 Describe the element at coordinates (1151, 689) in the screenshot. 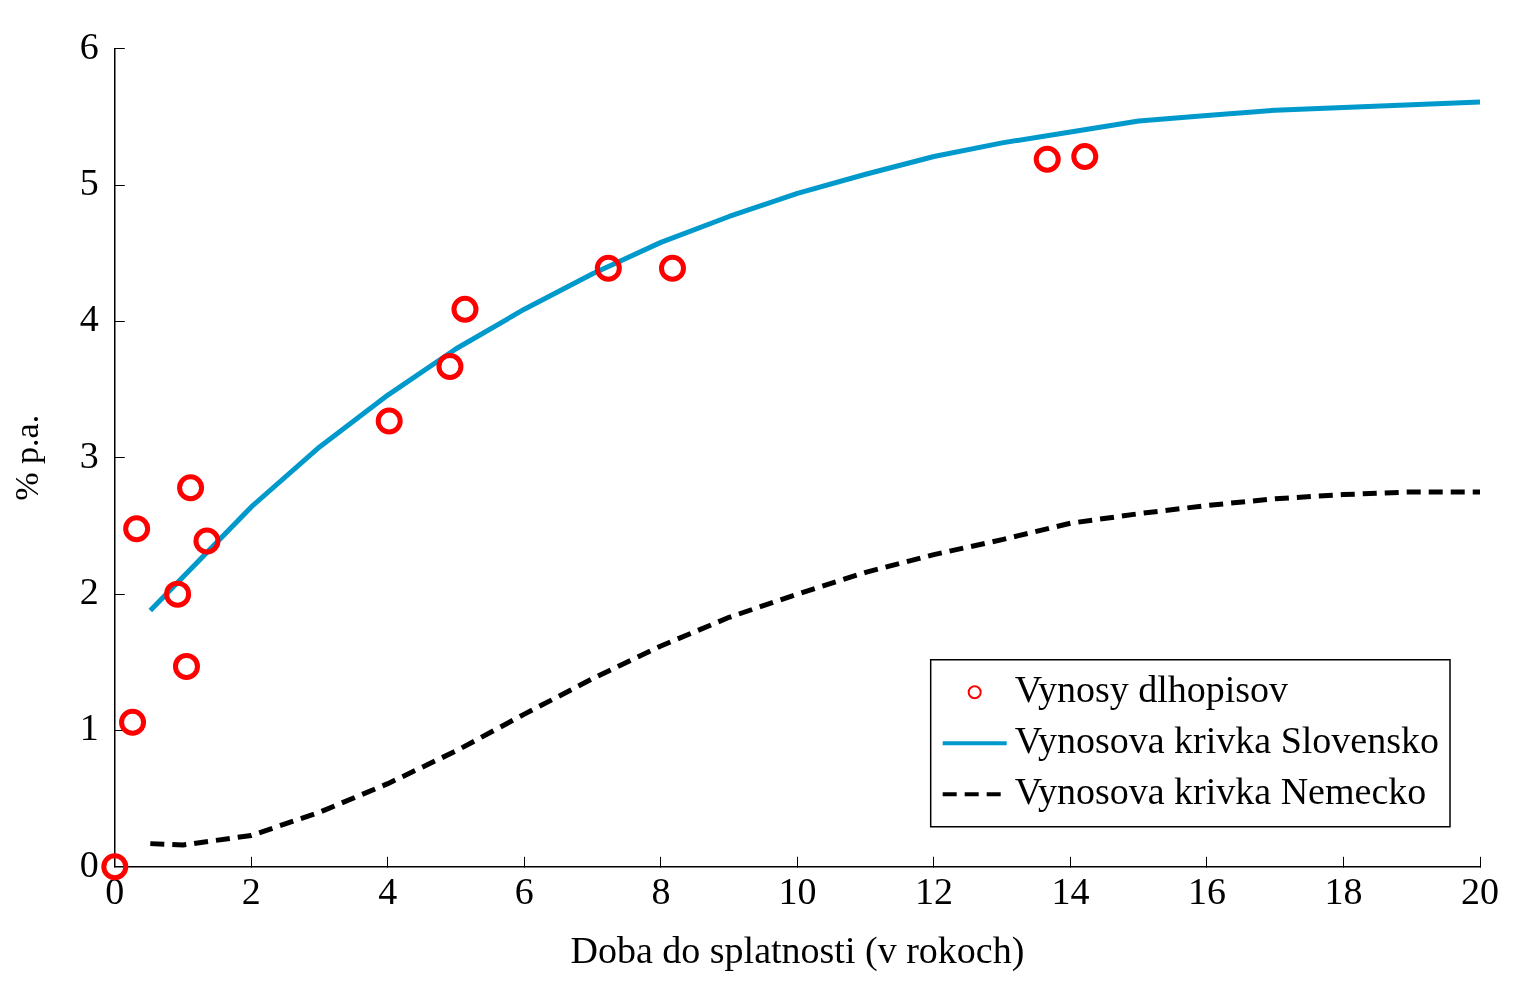

I see `legend-label: Vynosy dlhopisov` at that location.